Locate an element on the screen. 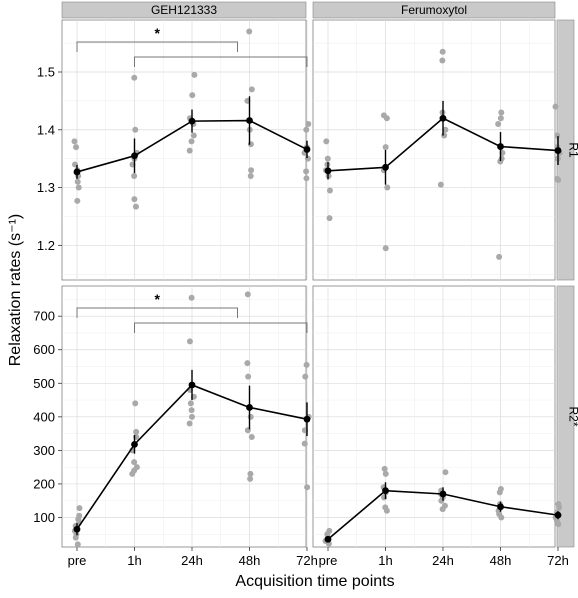  column-strip-label: Ferumoxytol is located at coordinates (434, 10).